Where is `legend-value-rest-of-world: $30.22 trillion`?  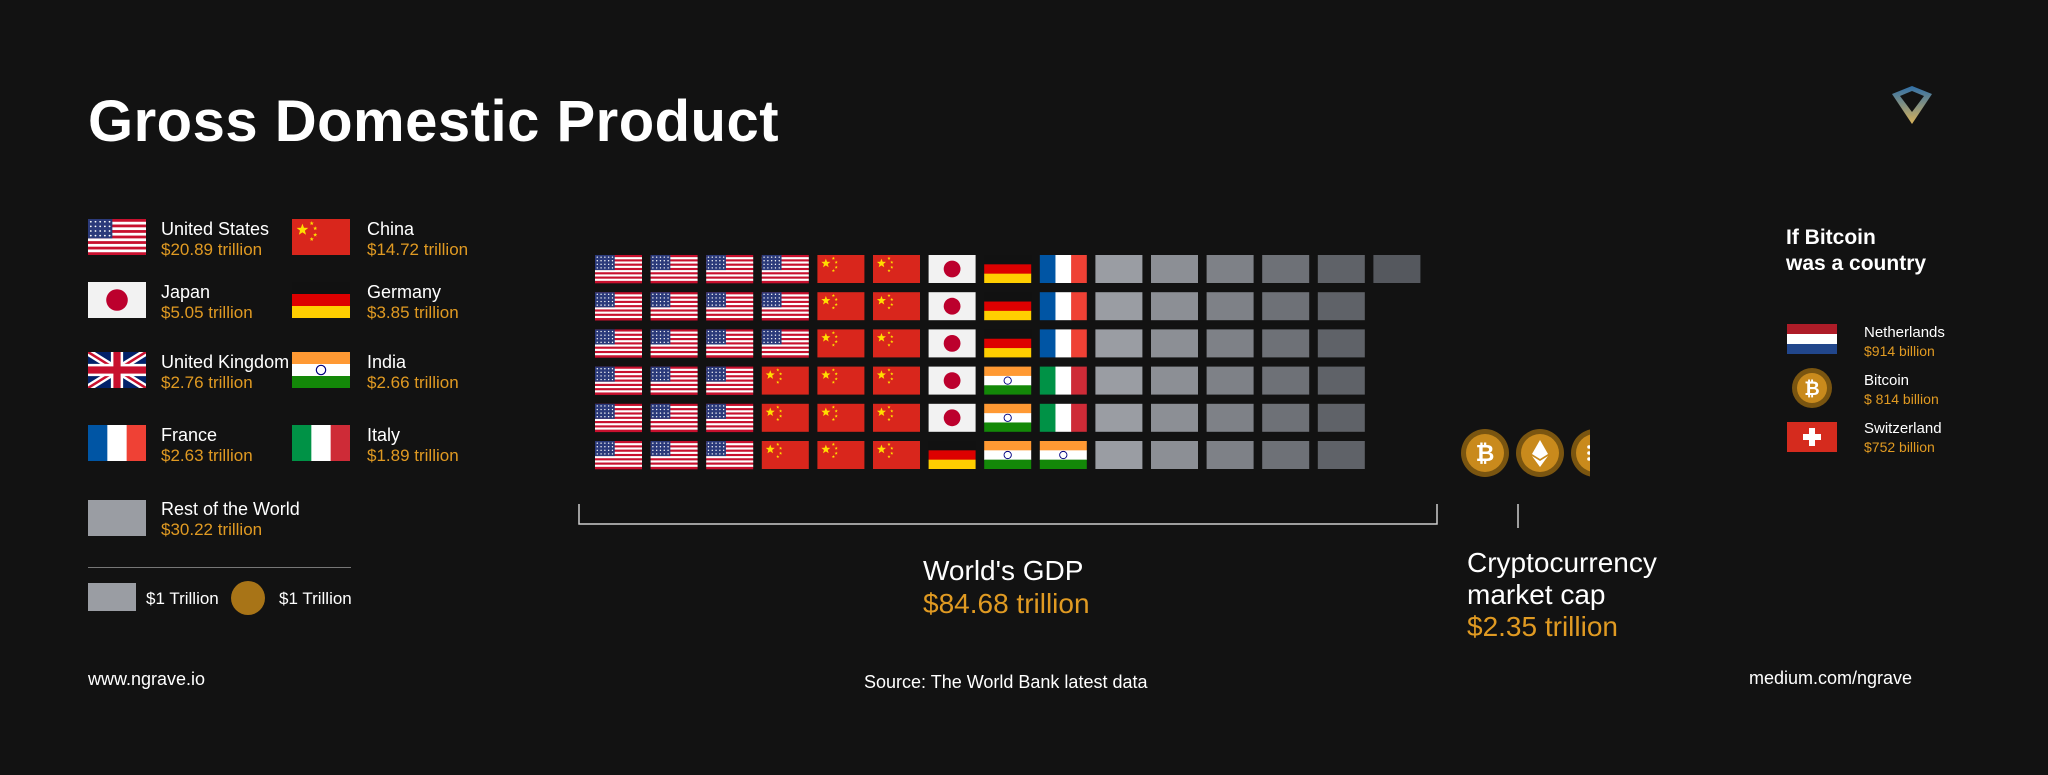
legend-value-rest-of-world: $30.22 trillion is located at coordinates (212, 529).